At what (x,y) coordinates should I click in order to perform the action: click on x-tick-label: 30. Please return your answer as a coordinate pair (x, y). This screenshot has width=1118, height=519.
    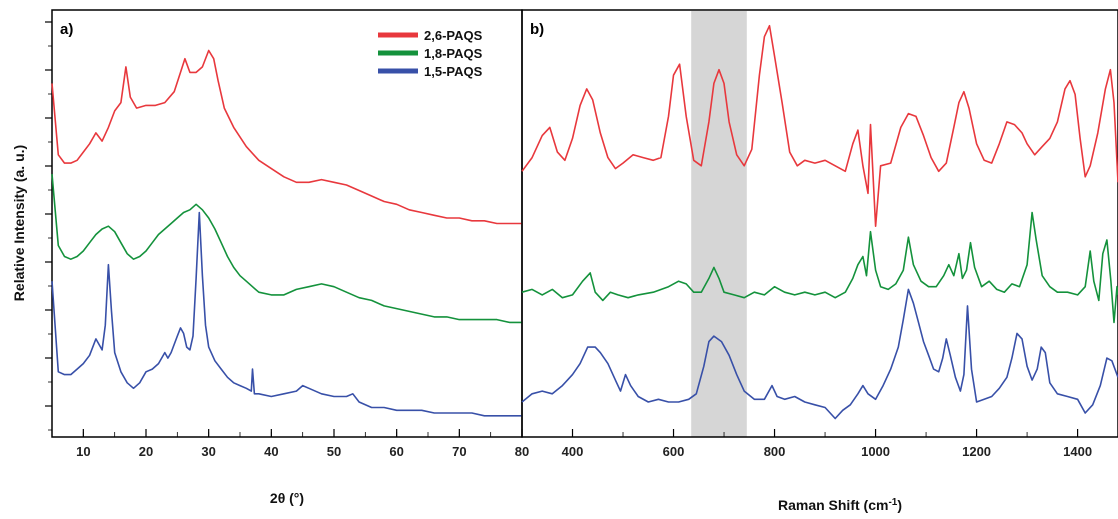
    Looking at the image, I should click on (208, 451).